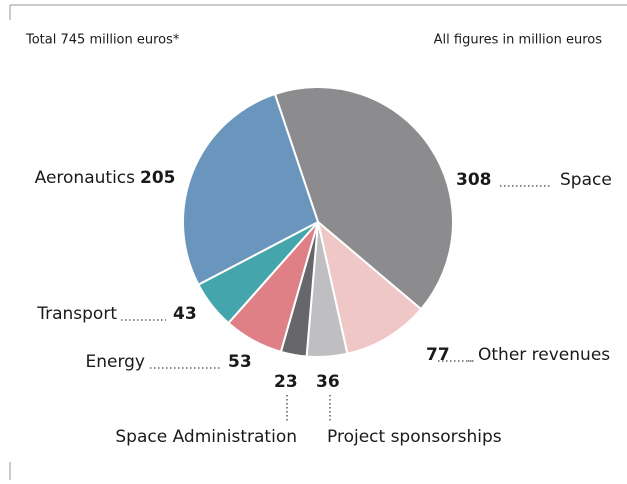 The height and width of the screenshot is (484, 627). Describe the element at coordinates (586, 180) in the screenshot. I see `slice-label: Space` at that location.